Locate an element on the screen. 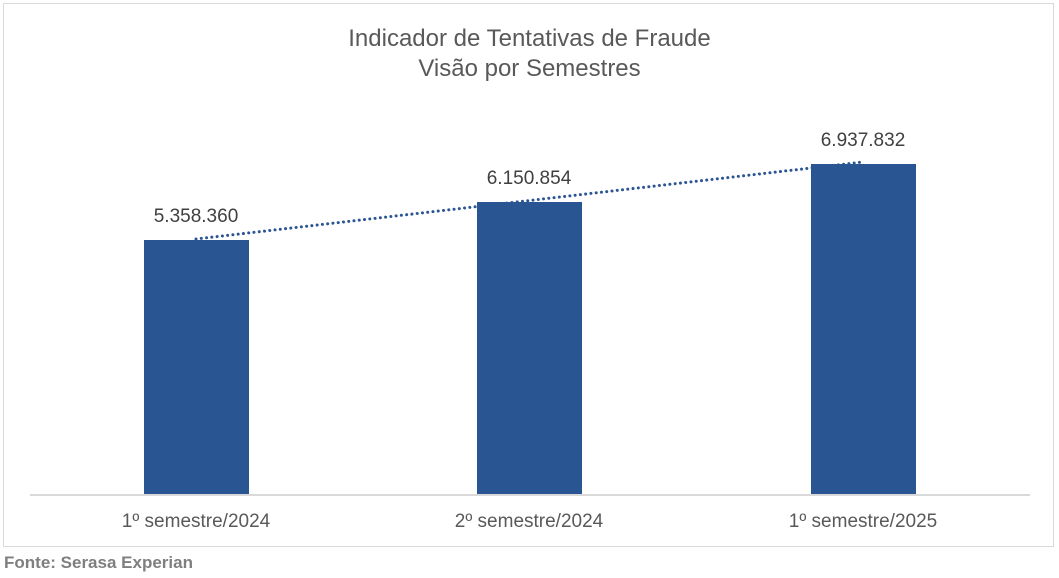  x-axis-line is located at coordinates (530, 495).